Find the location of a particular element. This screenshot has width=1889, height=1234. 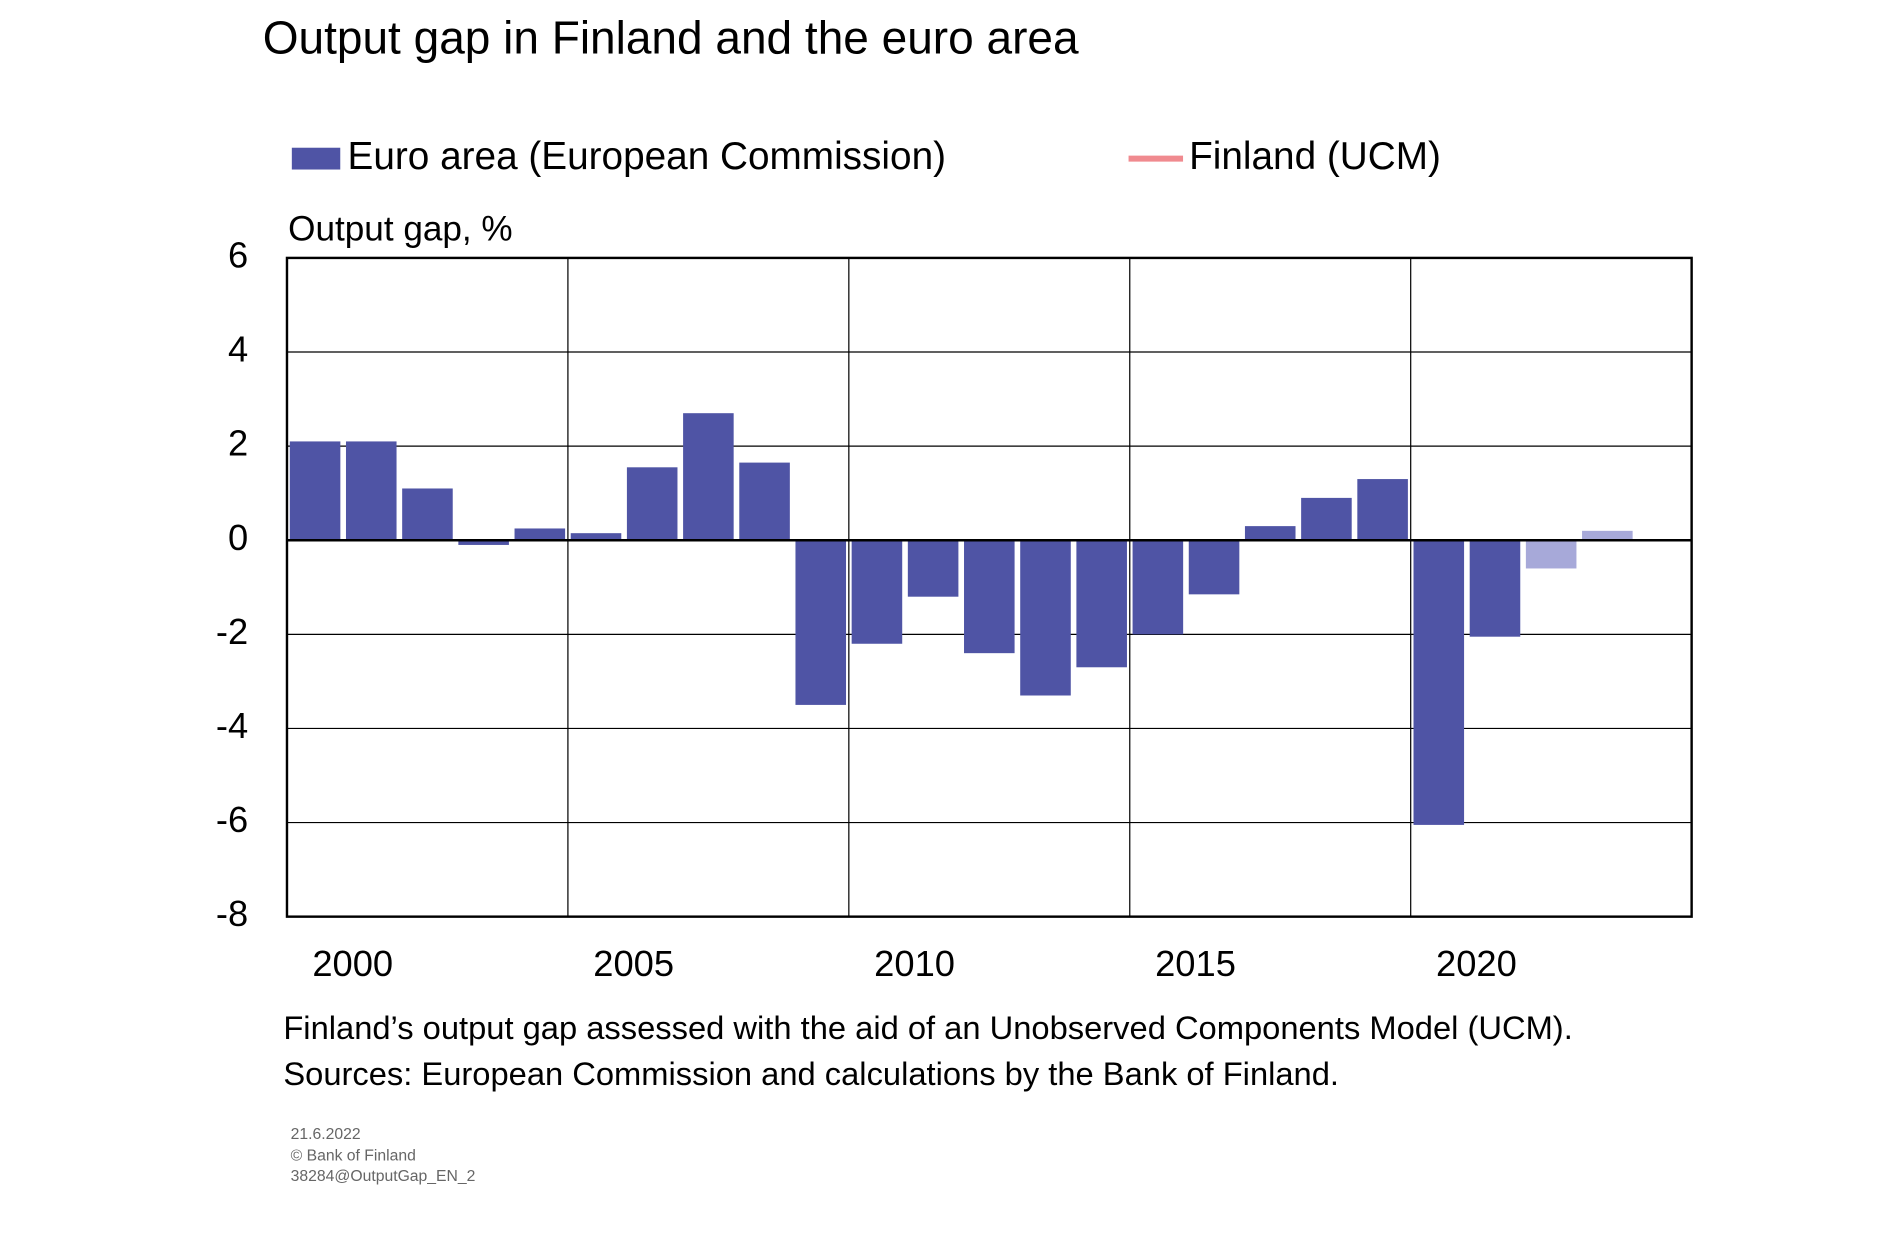

y-tick-label: 0 is located at coordinates (238, 537).